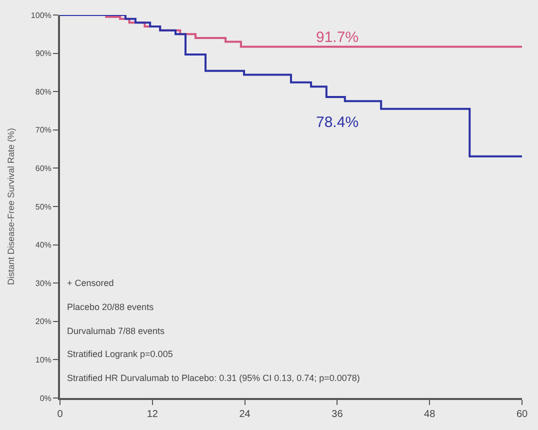 The image size is (538, 430). Describe the element at coordinates (43, 130) in the screenshot. I see `y-tick-label: 70%` at that location.